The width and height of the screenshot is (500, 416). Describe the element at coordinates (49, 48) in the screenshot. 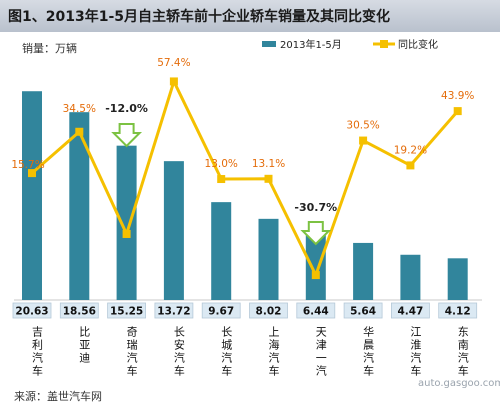

I see `unit-label: 销量：万辆` at that location.